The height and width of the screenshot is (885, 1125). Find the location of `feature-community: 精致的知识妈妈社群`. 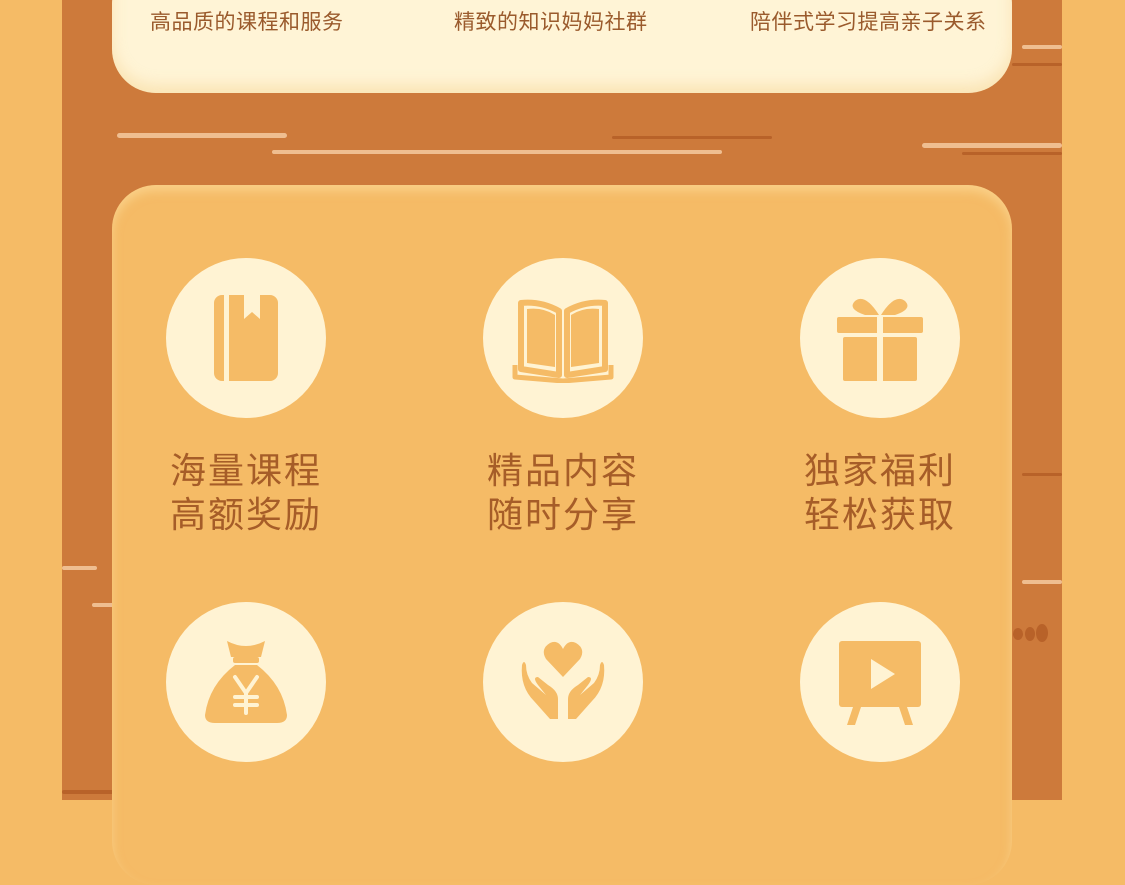

feature-community: 精致的知识妈妈社群 is located at coordinates (551, 22).